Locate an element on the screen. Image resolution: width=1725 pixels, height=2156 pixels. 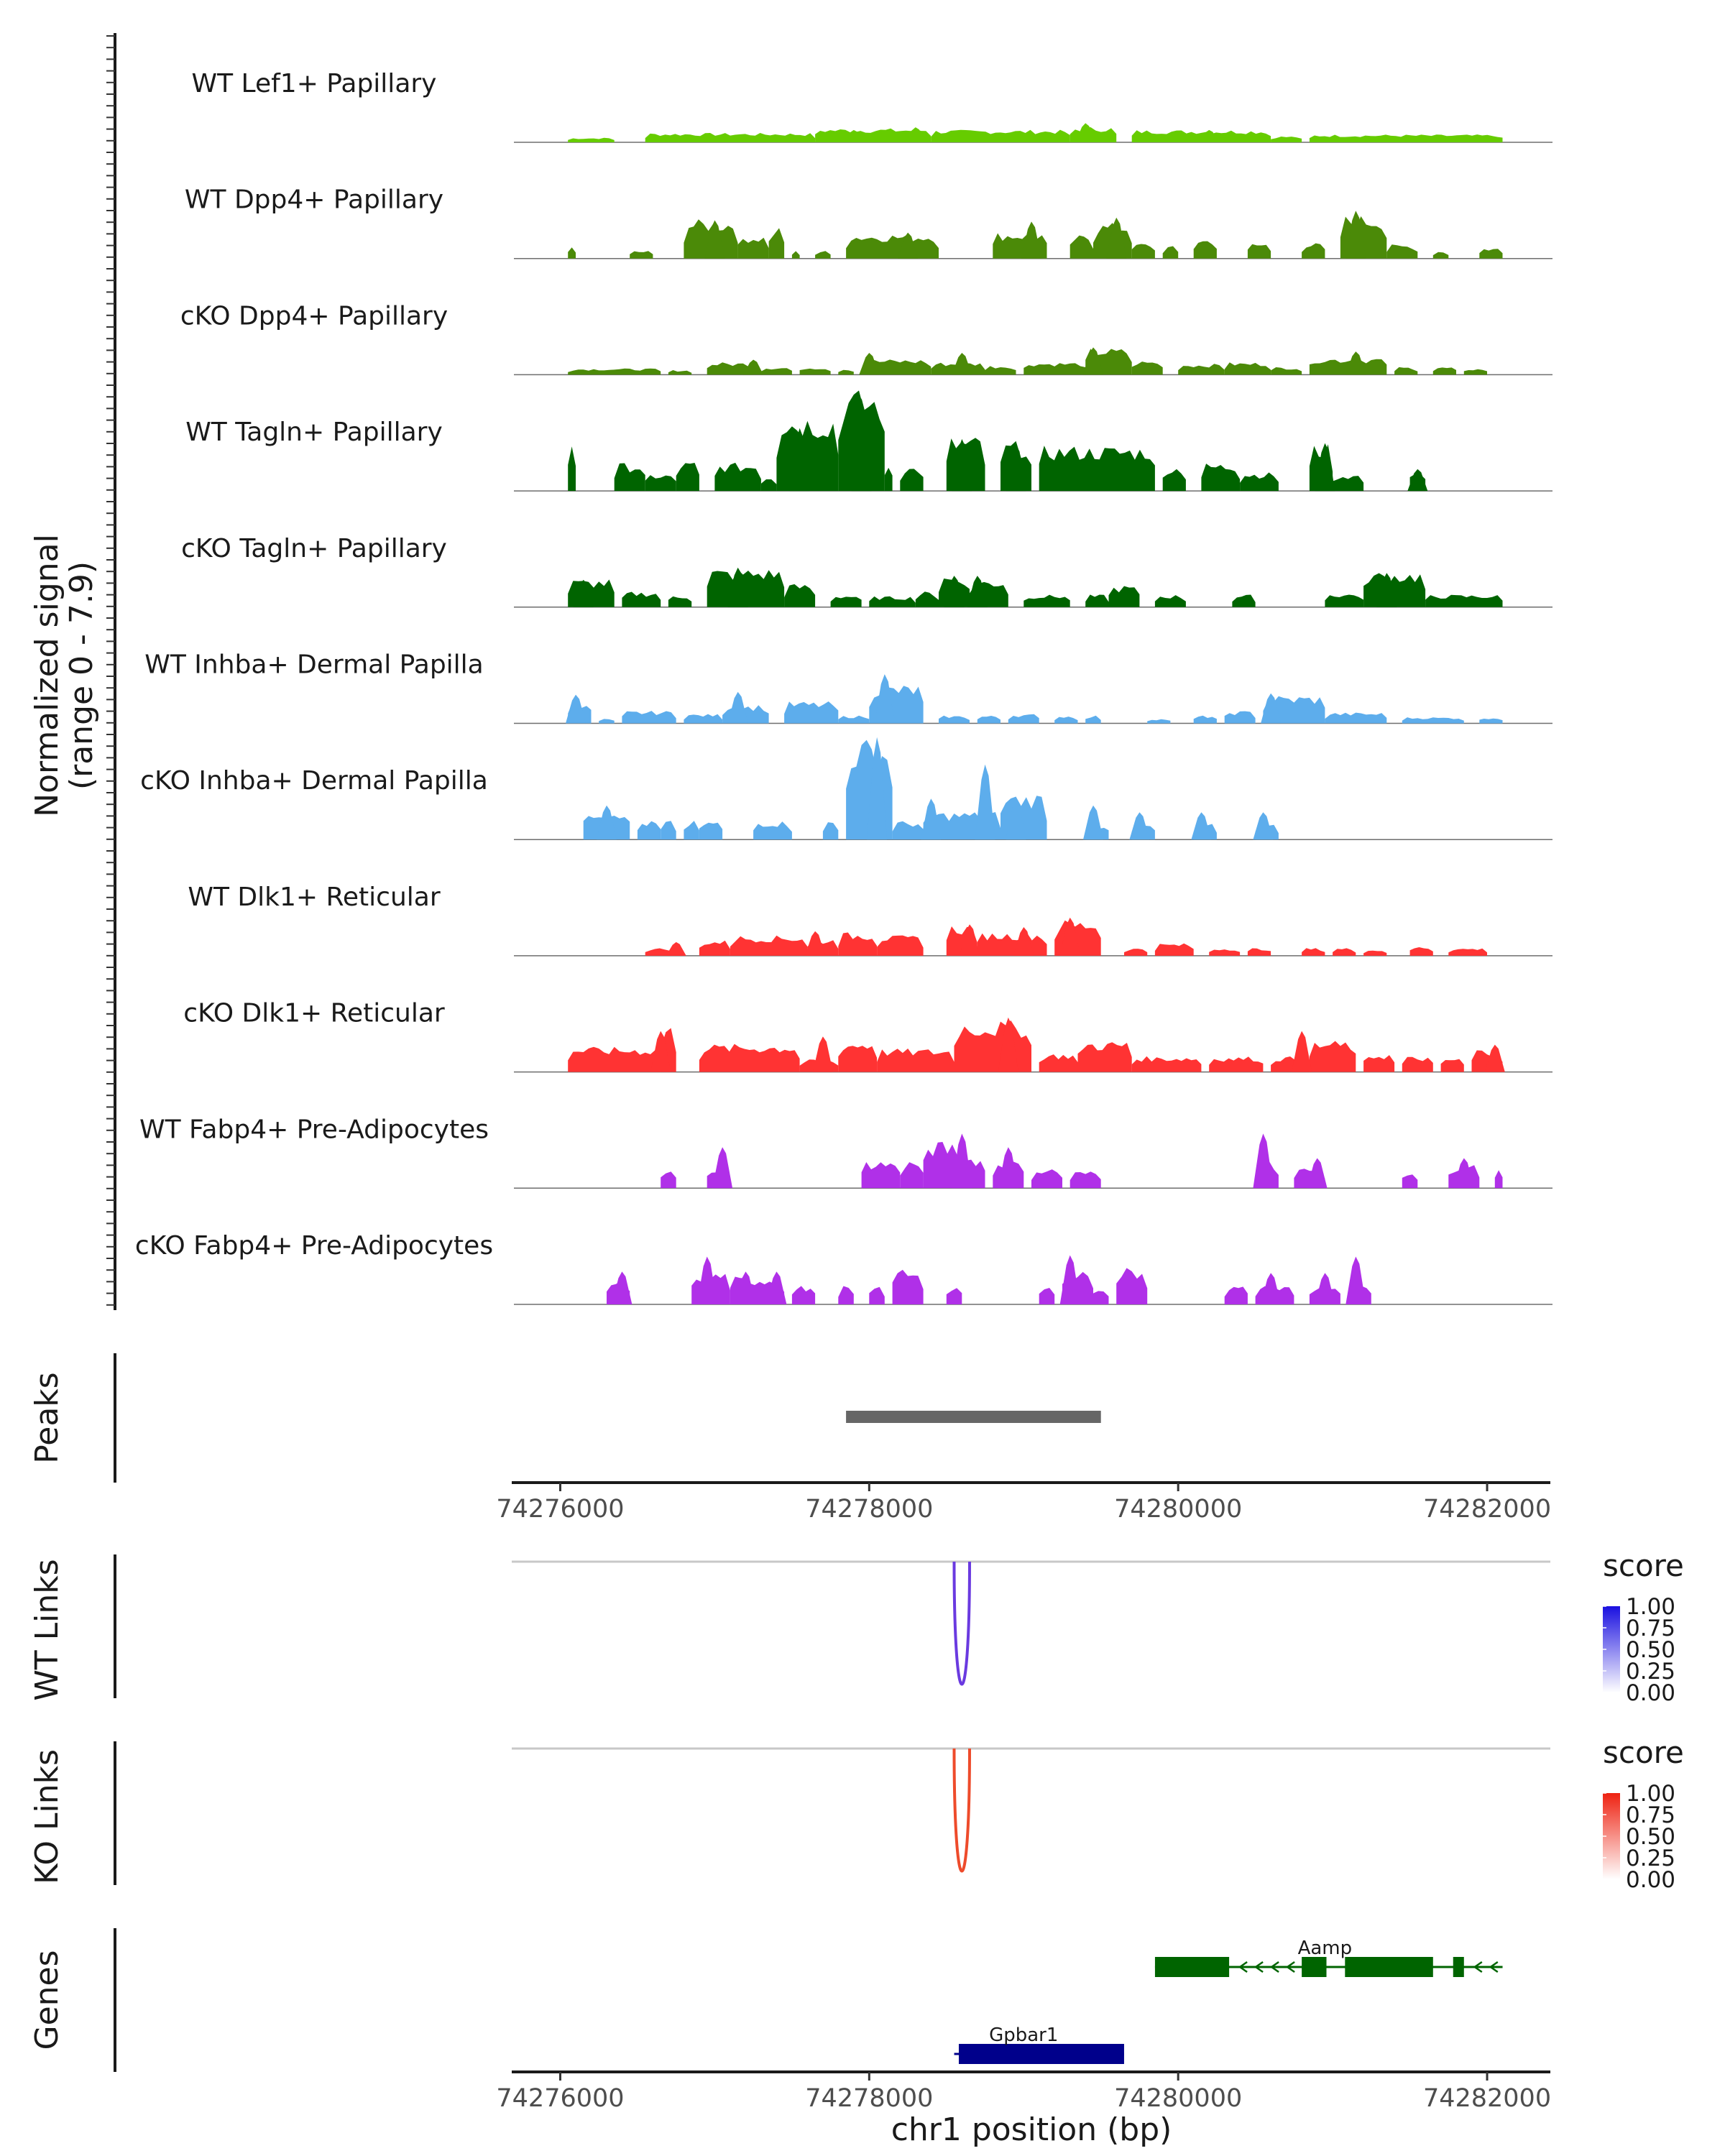
link-panel-label: WT Links is located at coordinates (47, 1630).